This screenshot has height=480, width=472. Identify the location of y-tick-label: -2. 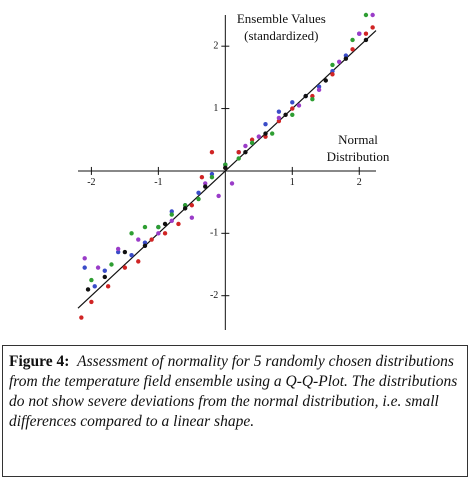
(214, 295).